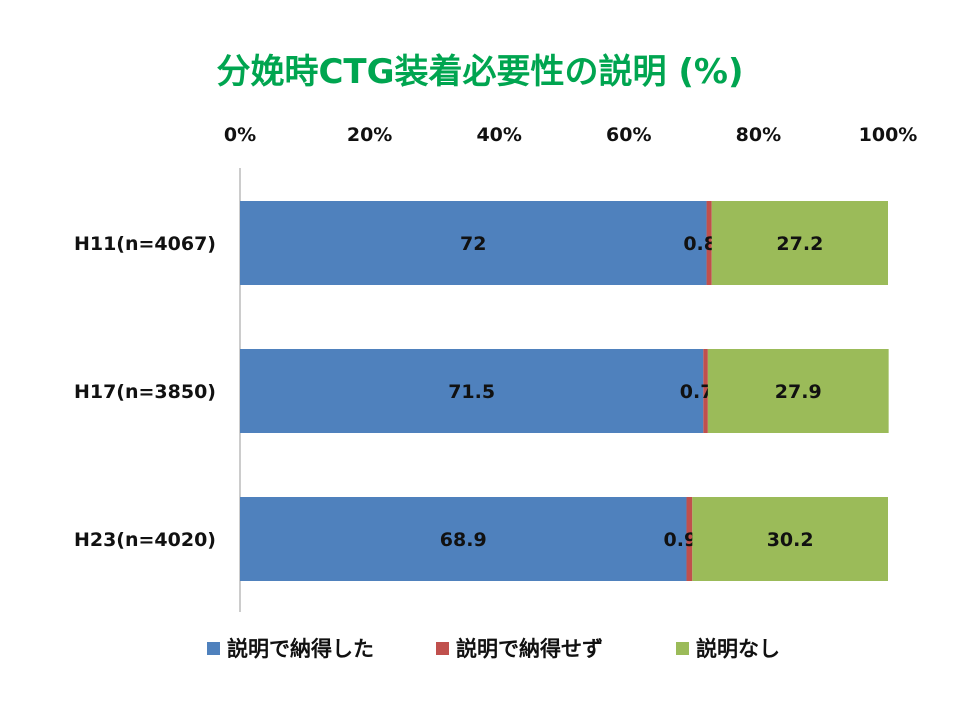  What do you see at coordinates (888, 135) in the screenshot?
I see `x-tick-label: 100%` at bounding box center [888, 135].